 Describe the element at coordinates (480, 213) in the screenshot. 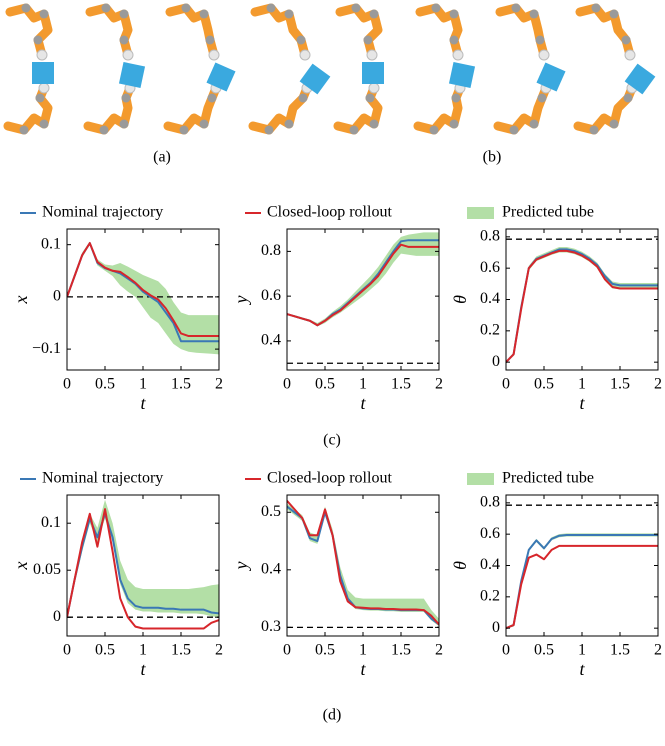

I see `legend-swatch` at that location.